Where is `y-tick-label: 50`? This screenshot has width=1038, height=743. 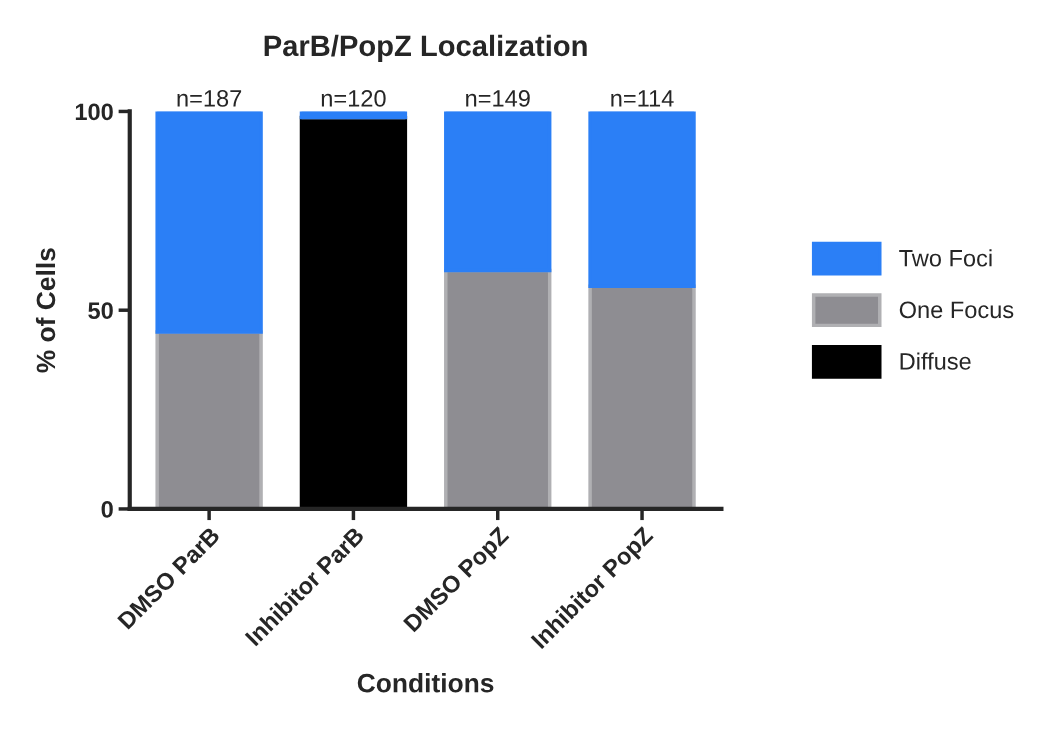
y-tick-label: 50 is located at coordinates (100, 310).